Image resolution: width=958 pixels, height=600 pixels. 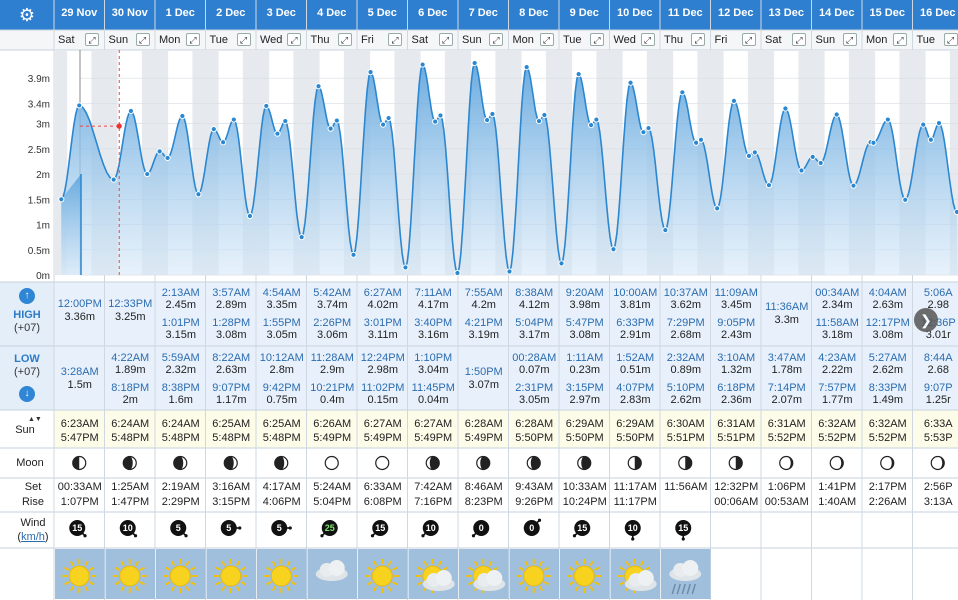 What do you see at coordinates (523, 40) in the screenshot?
I see `day-of-week-label: Mon` at bounding box center [523, 40].